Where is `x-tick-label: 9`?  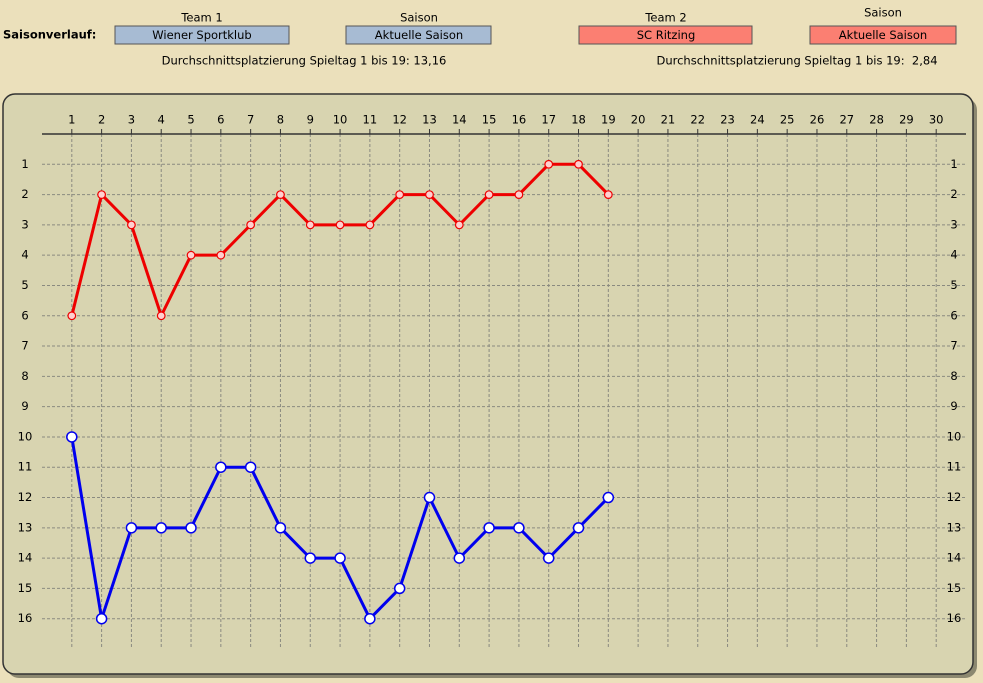 x-tick-label: 9 is located at coordinates (310, 120).